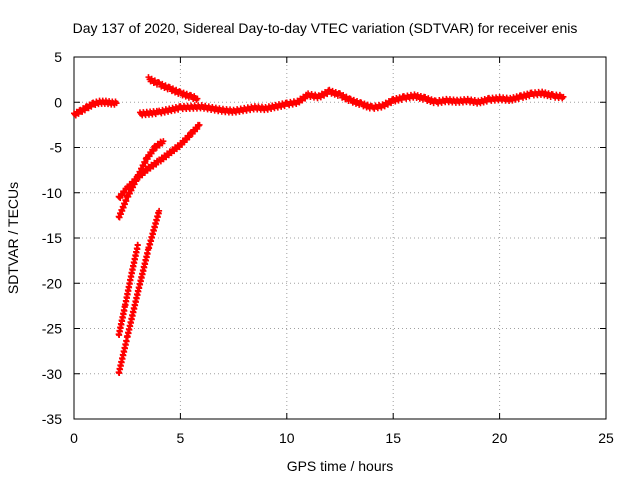  Describe the element at coordinates (340, 466) in the screenshot. I see `x-axis-label: GPS time / hours` at that location.